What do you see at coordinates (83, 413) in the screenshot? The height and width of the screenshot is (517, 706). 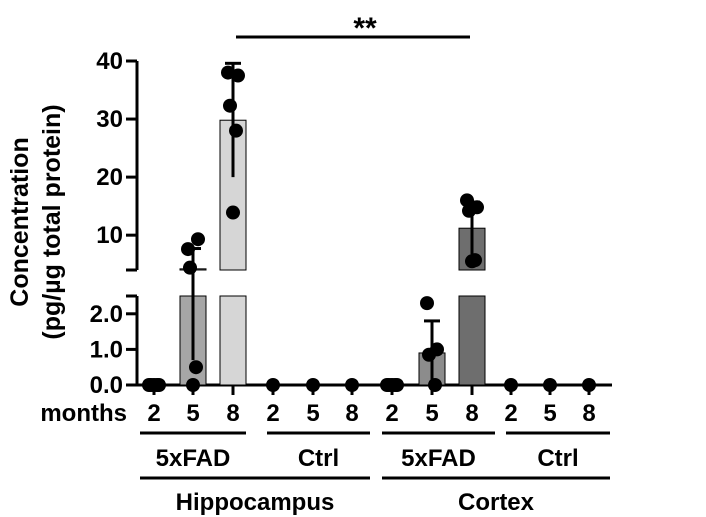 I see `months-label: months` at bounding box center [83, 413].